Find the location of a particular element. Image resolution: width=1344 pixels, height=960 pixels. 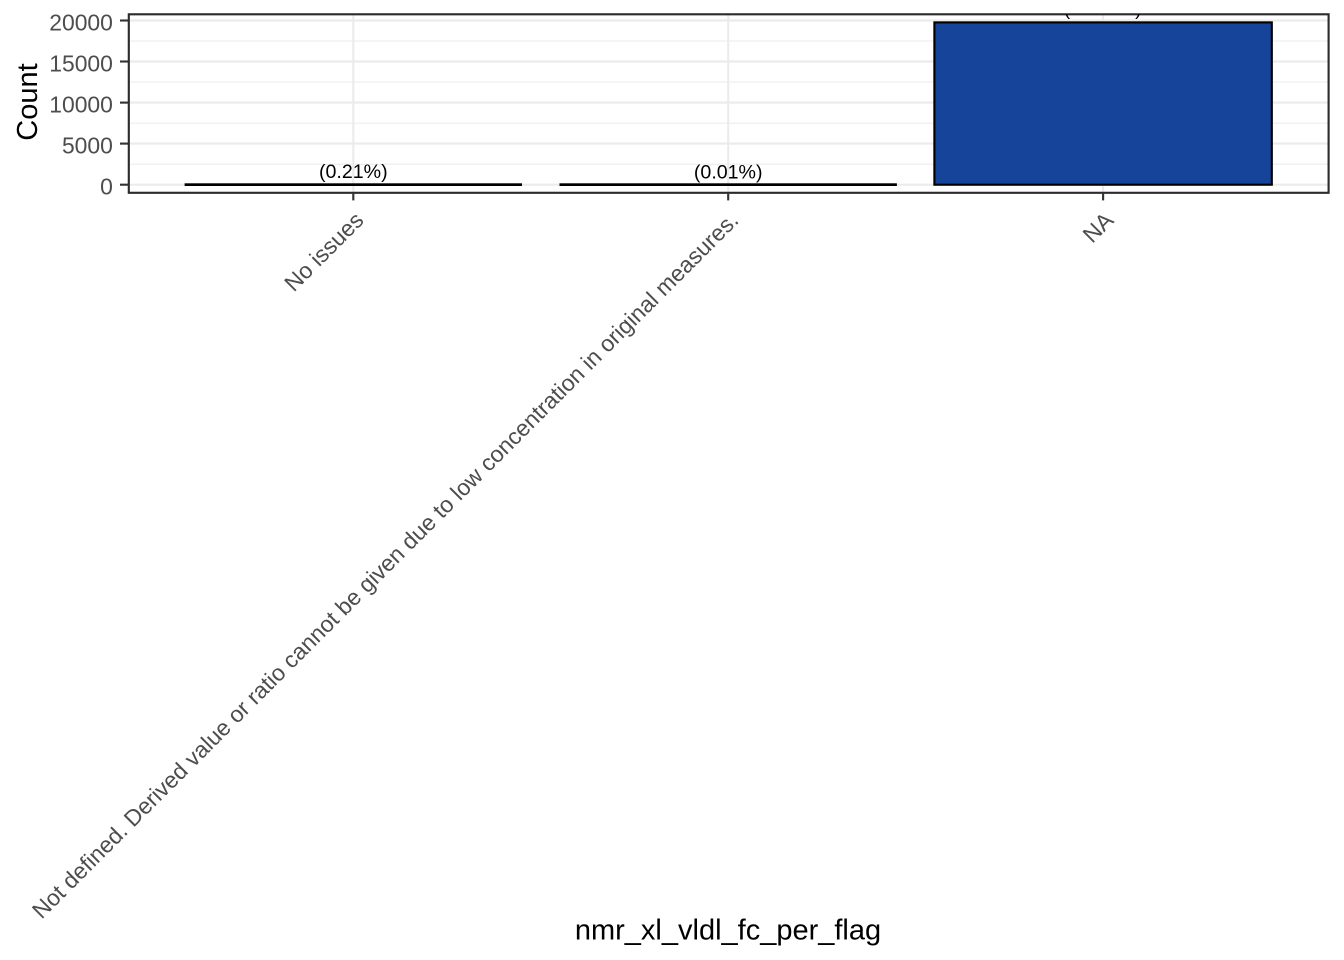

svg-text: 20000 is located at coordinates (81, 22).